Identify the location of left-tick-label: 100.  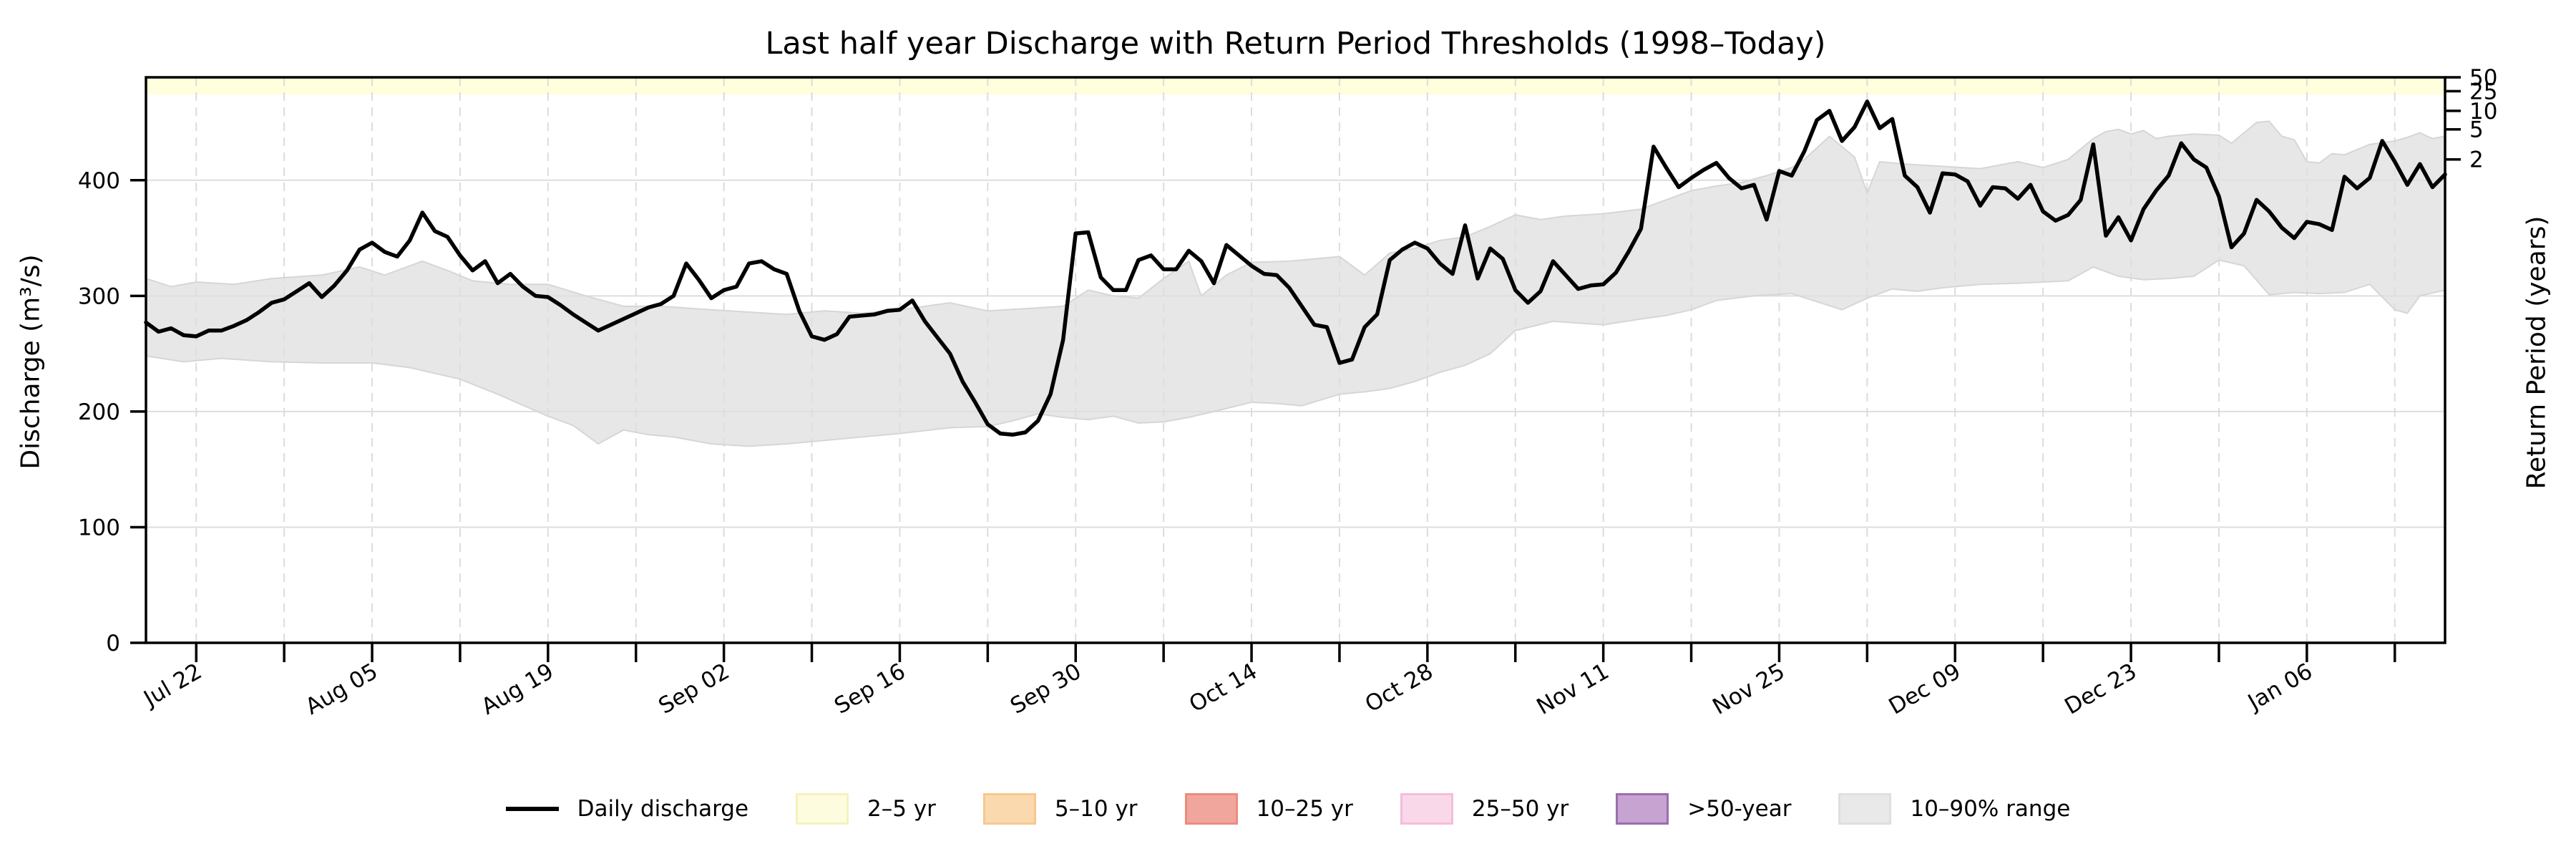
(99, 527).